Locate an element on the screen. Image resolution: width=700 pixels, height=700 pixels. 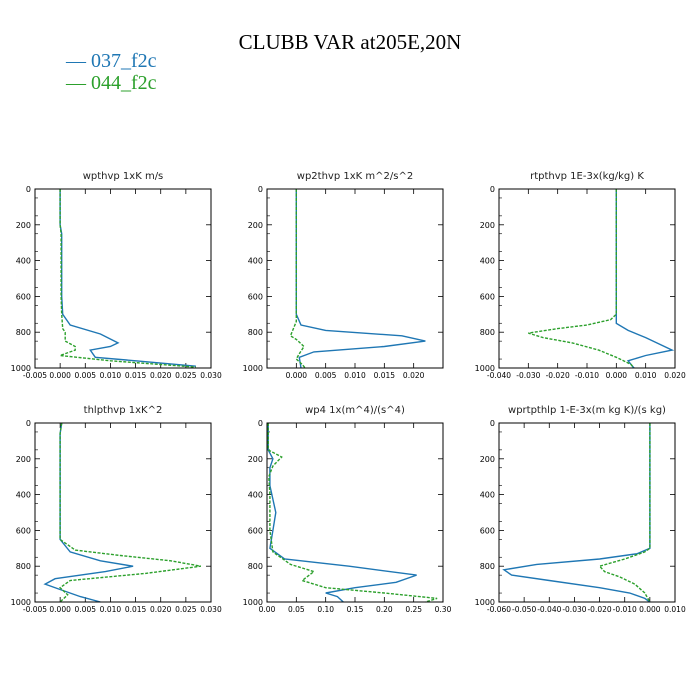
x-tick-label: 0.15 is located at coordinates (355, 609).